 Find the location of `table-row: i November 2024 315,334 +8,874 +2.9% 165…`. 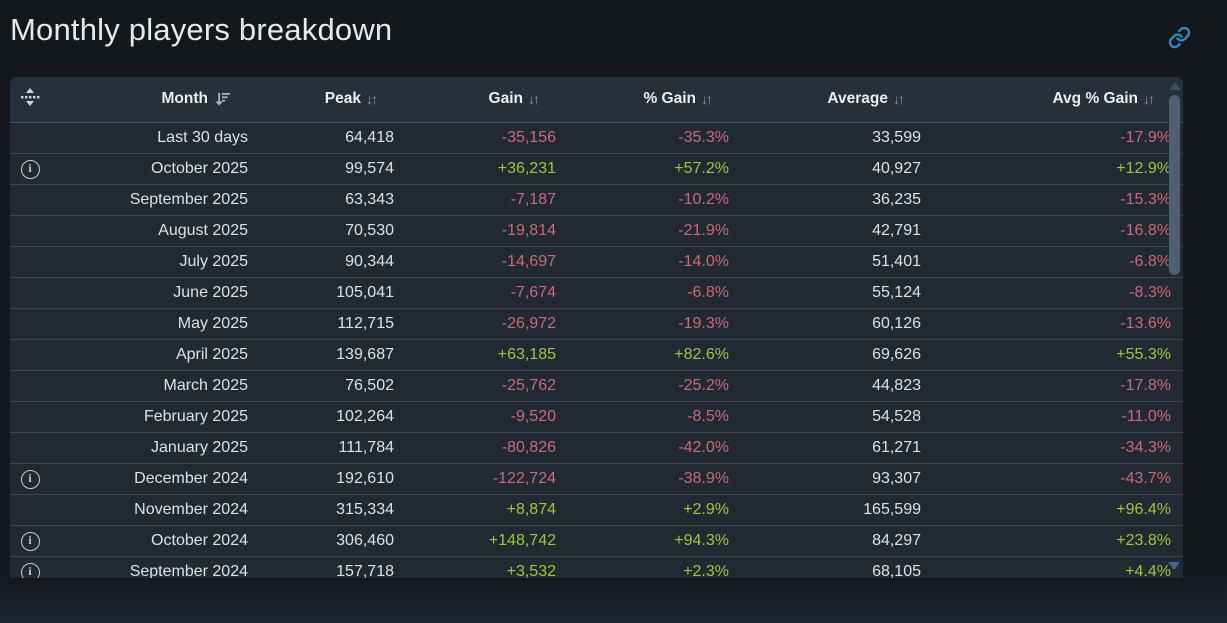

table-row: i November 2024 315,334 +8,874 +2.9% 165… is located at coordinates (596, 510).